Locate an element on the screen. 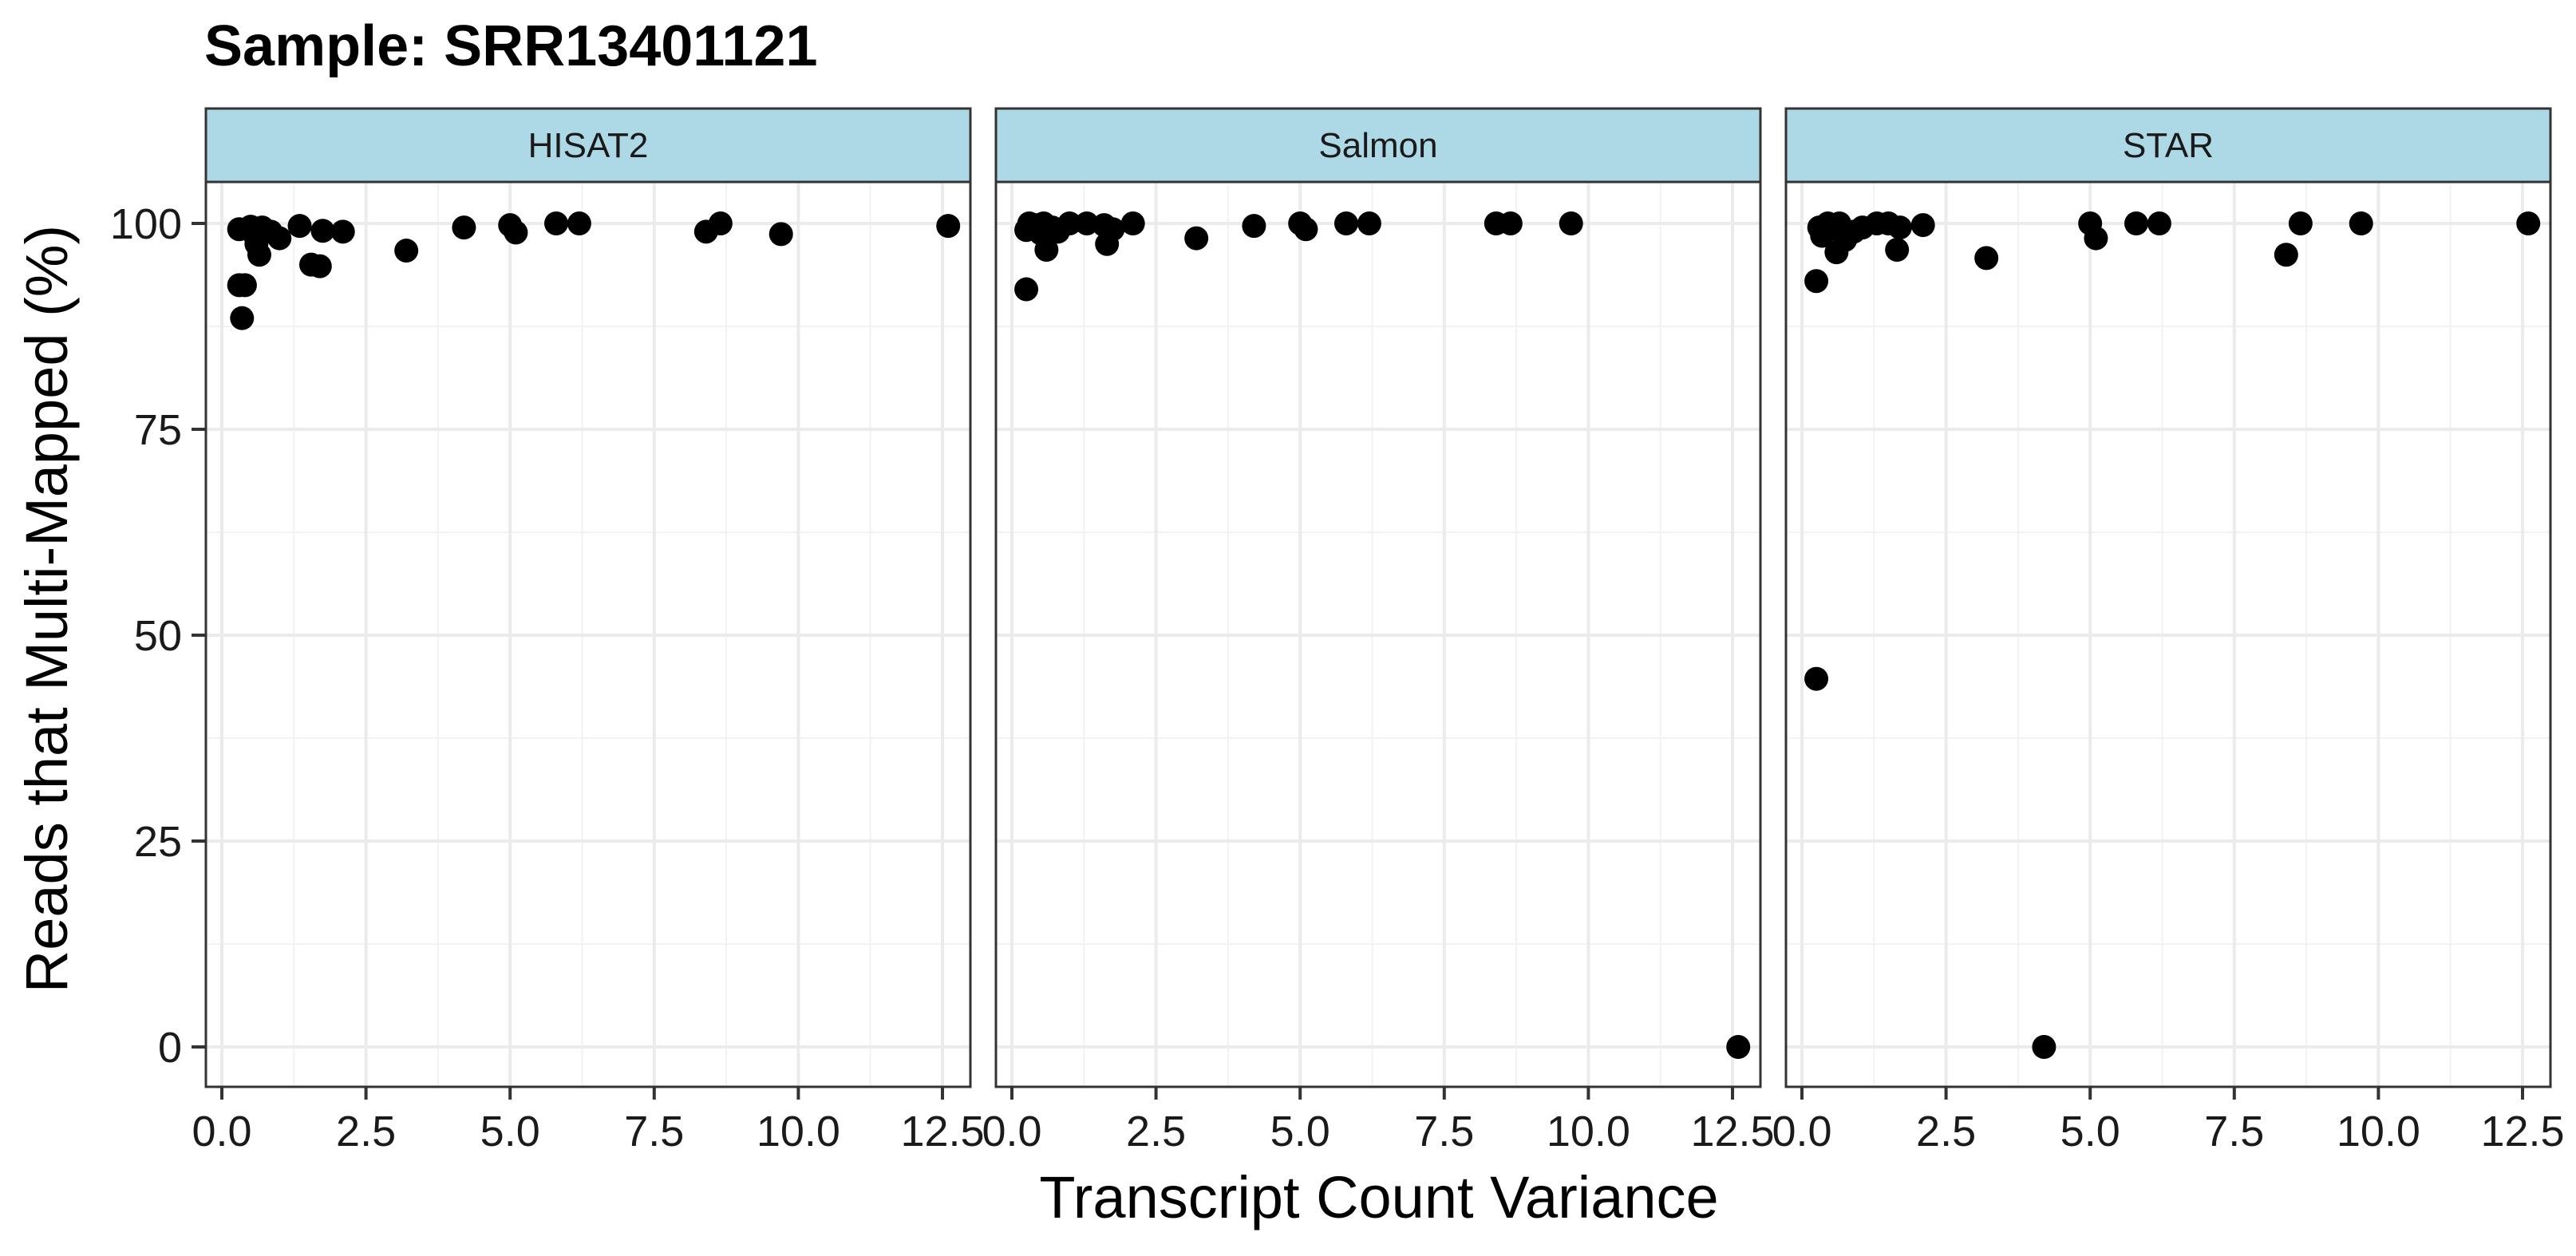 This screenshot has width=2576, height=1256. y-axis: 0 25 50 75 100 is located at coordinates (158, 636).